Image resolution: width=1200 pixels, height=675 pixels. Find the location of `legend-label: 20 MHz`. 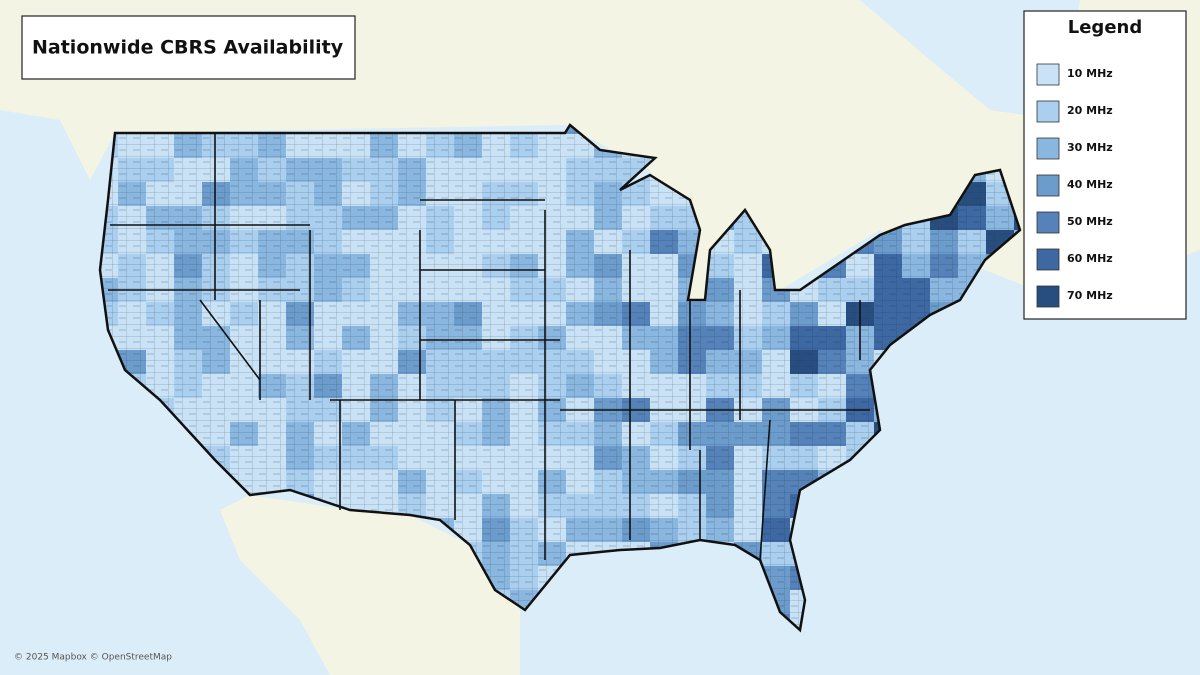

legend-label: 20 MHz is located at coordinates (1090, 110).